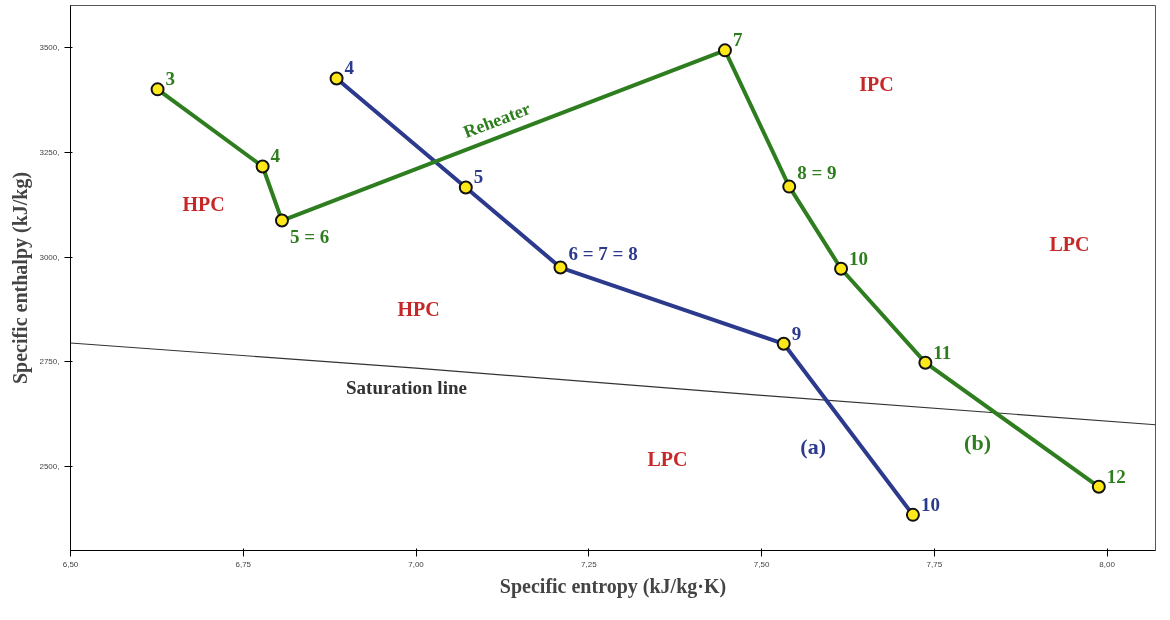  What do you see at coordinates (1107, 564) in the screenshot?
I see `x-tick-label: 8,00` at bounding box center [1107, 564].